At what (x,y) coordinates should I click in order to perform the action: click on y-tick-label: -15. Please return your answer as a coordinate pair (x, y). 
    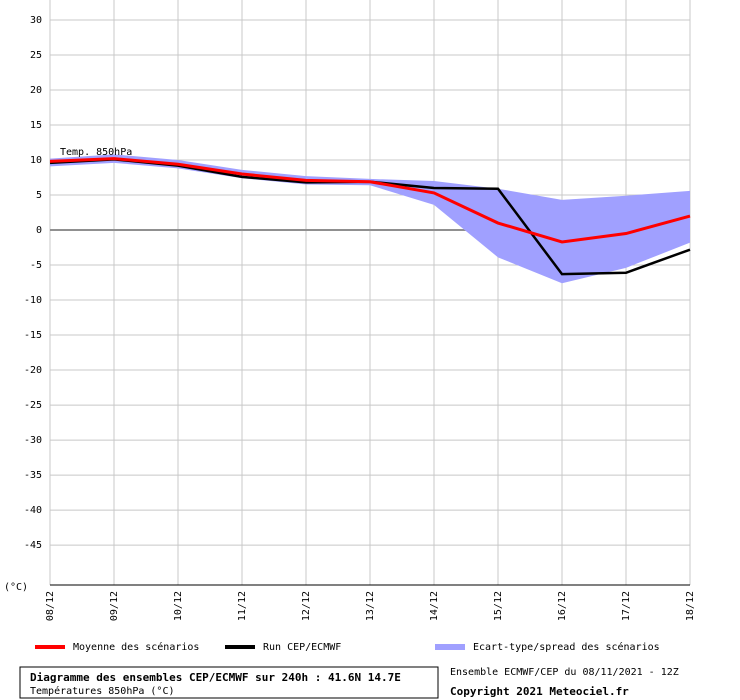
    Looking at the image, I should click on (33, 335).